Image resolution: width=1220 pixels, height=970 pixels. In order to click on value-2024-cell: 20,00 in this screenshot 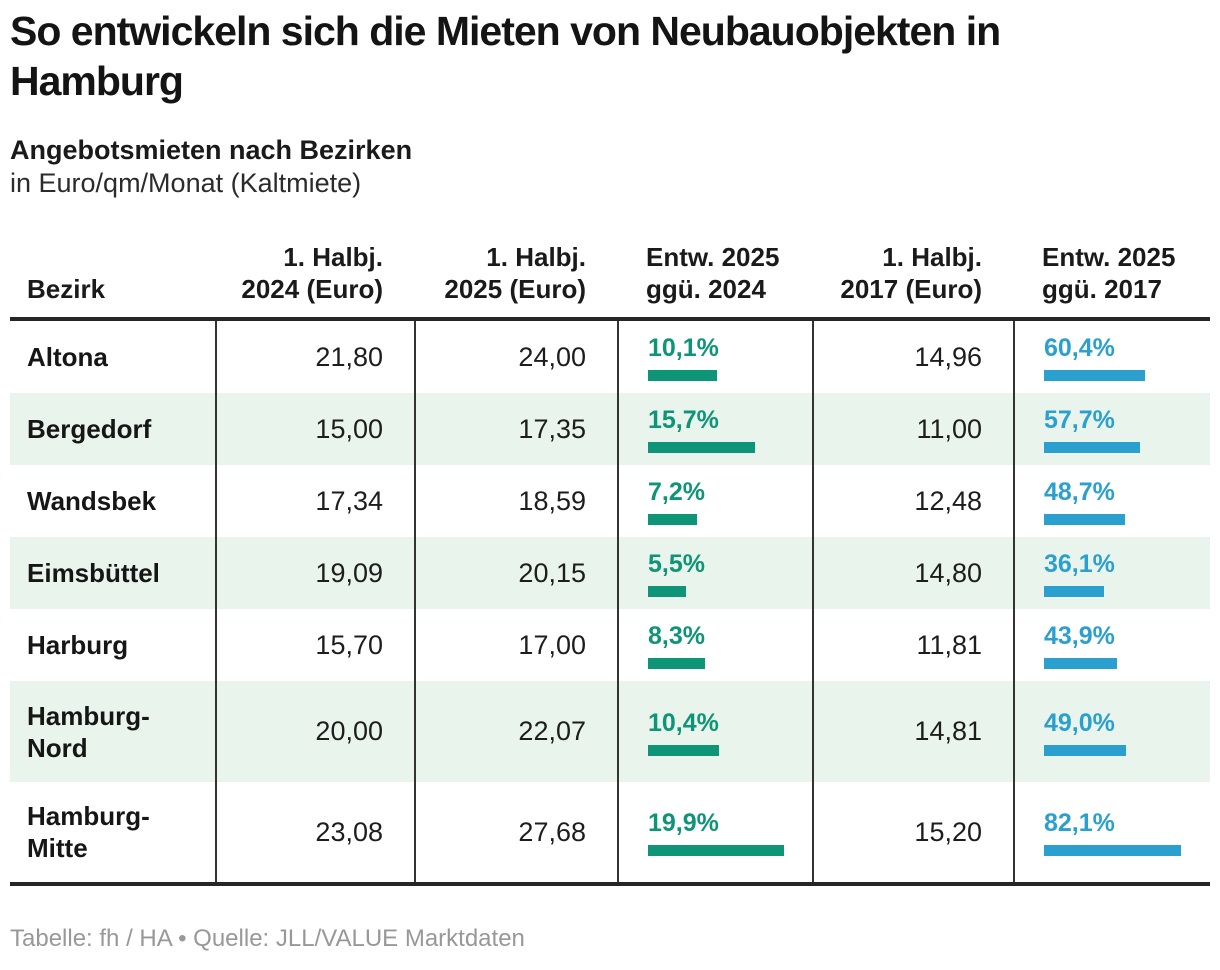, I will do `click(314, 731)`.